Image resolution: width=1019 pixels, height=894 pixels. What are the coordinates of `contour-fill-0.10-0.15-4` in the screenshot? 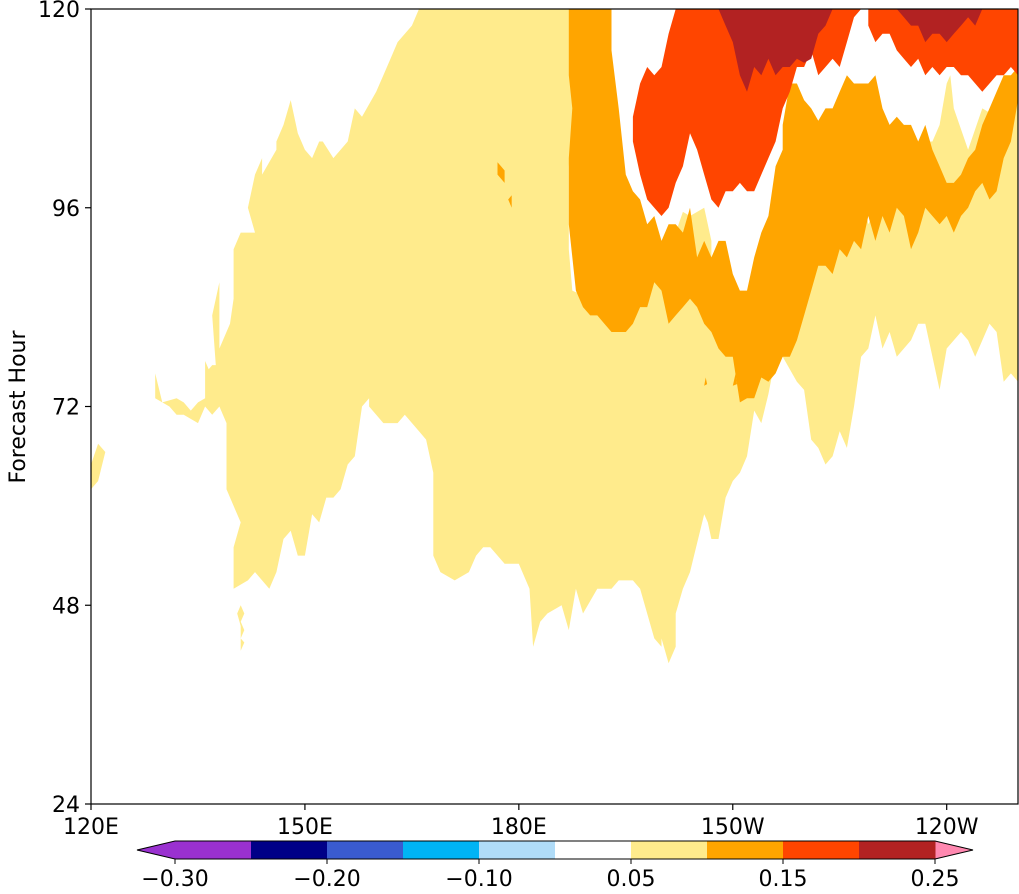 It's located at (734, 379).